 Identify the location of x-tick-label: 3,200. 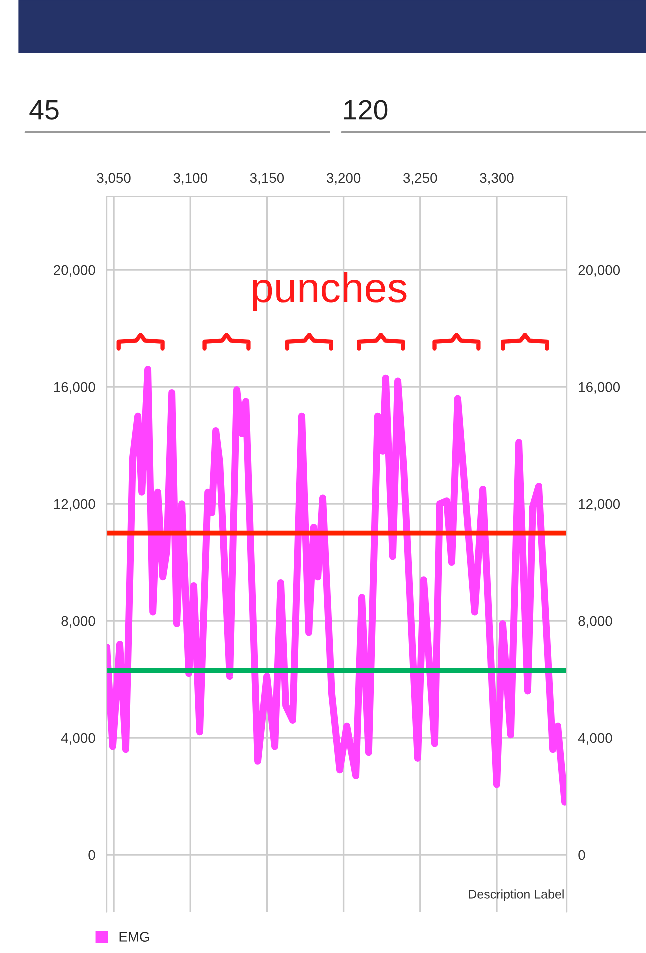
(343, 179).